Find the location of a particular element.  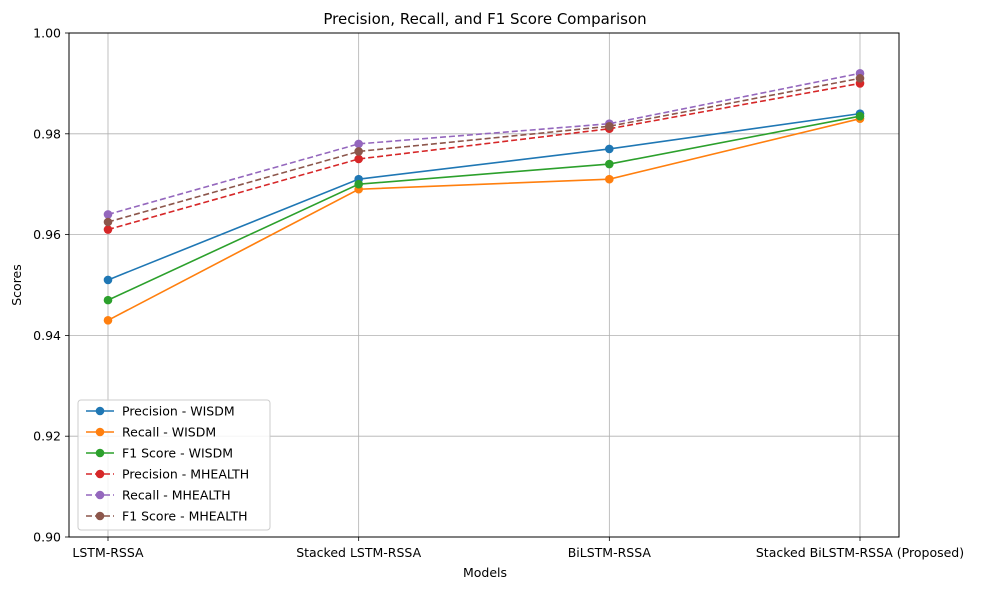

legend-label: Recall - WISDM is located at coordinates (169, 432).